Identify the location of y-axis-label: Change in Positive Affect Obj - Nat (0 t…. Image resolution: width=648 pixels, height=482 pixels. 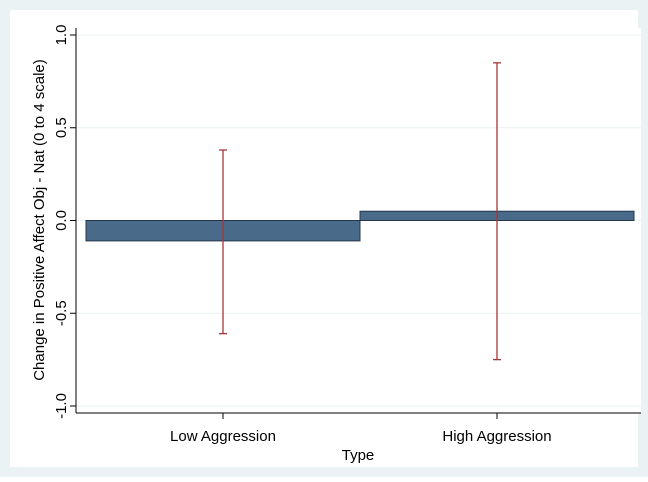
(39, 220).